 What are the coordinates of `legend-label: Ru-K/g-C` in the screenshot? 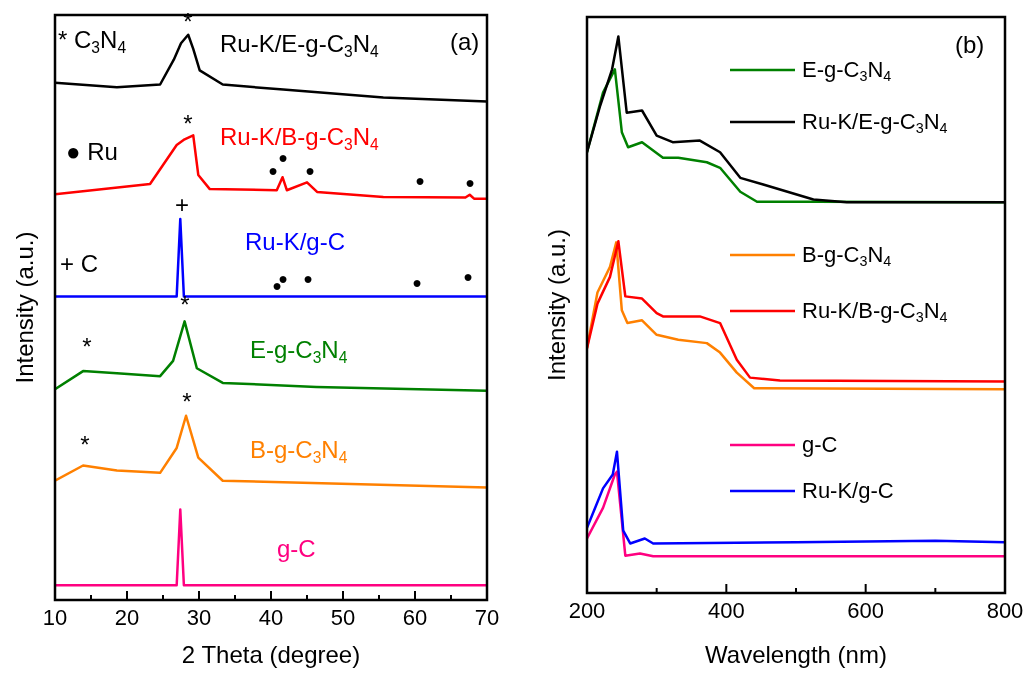 It's located at (848, 490).